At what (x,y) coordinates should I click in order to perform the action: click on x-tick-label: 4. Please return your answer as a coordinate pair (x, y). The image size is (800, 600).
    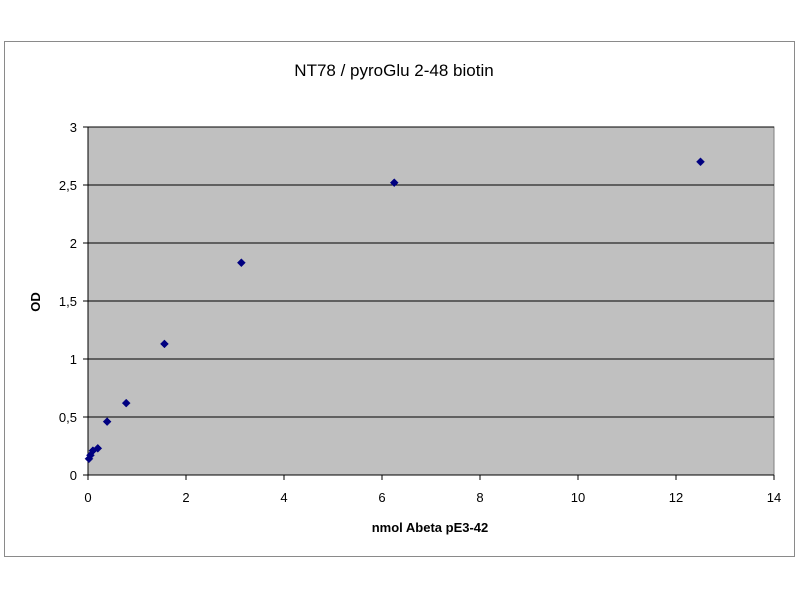
    Looking at the image, I should click on (283, 497).